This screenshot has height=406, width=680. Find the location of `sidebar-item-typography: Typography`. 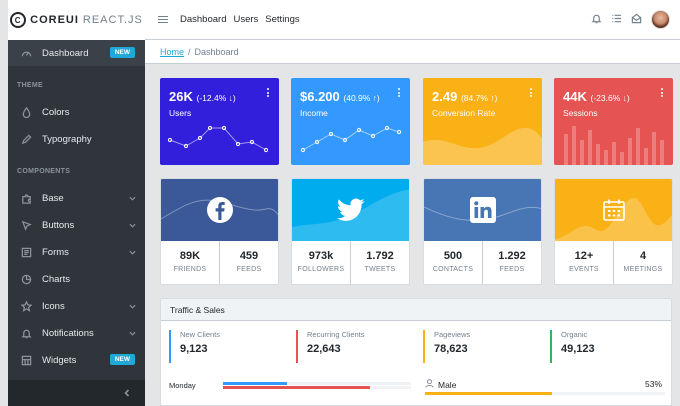

sidebar-item-typography: Typography is located at coordinates (76, 139).